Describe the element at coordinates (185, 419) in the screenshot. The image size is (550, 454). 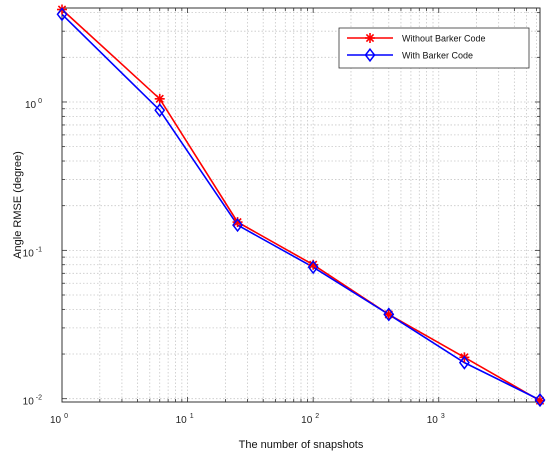
I see `x-tick-label: 10 1` at that location.